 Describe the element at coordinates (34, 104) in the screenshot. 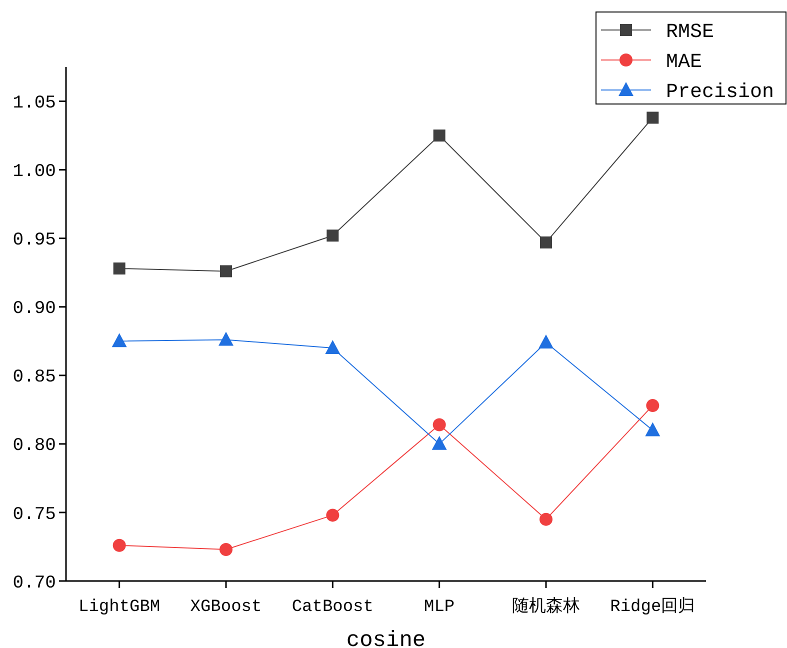

I see `y-tick-label: 1.05` at that location.